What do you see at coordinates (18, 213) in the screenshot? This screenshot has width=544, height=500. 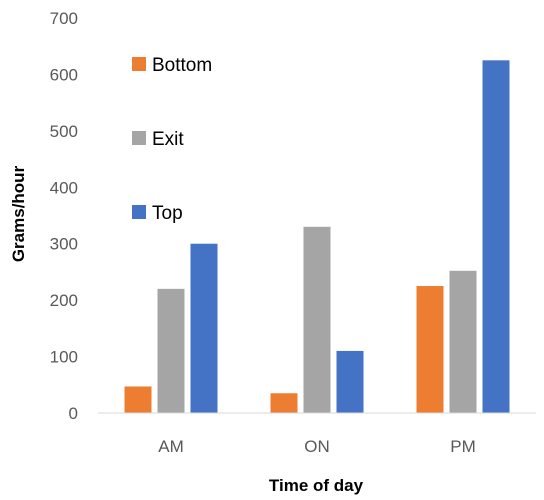 I see `y-axis-title: Grams/hour` at bounding box center [18, 213].